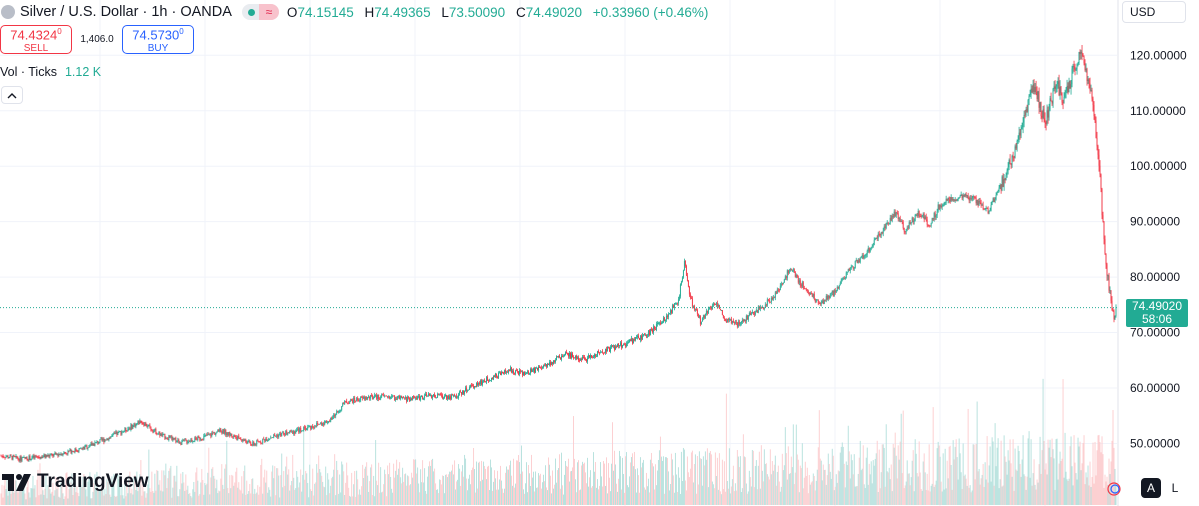 Image resolution: width=1199 pixels, height=506 pixels. Describe the element at coordinates (75, 482) in the screenshot. I see `tradingview-logo: TradingView` at that location.